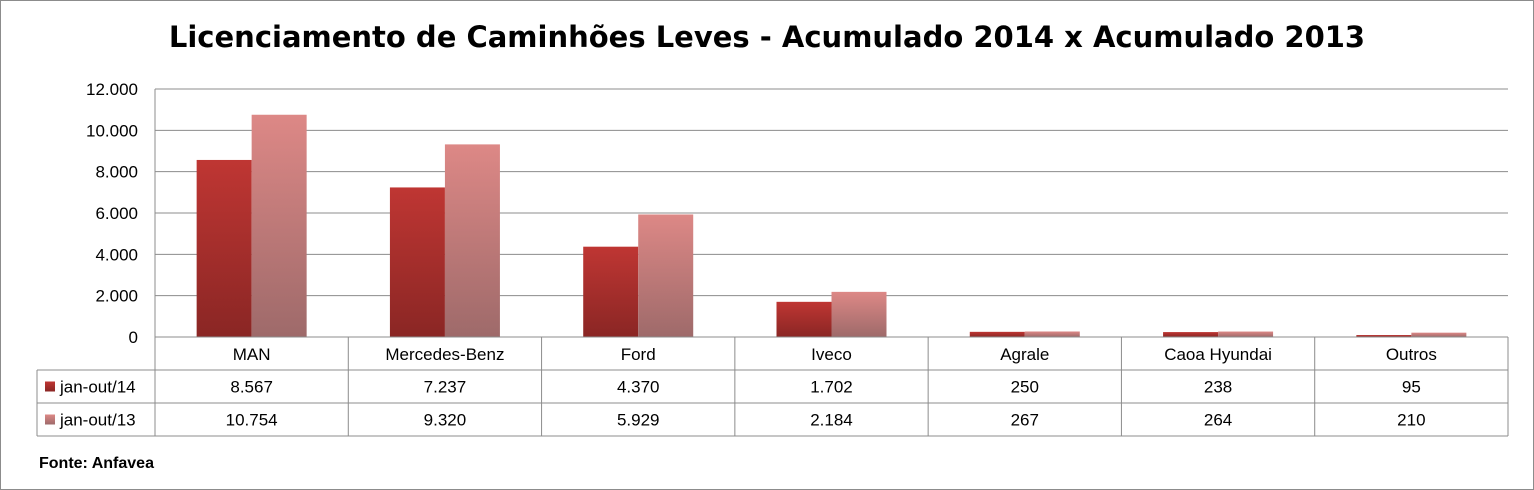 The image size is (1534, 490). What do you see at coordinates (1218, 354) in the screenshot?
I see `category-label: Caoa Hyundai` at bounding box center [1218, 354].